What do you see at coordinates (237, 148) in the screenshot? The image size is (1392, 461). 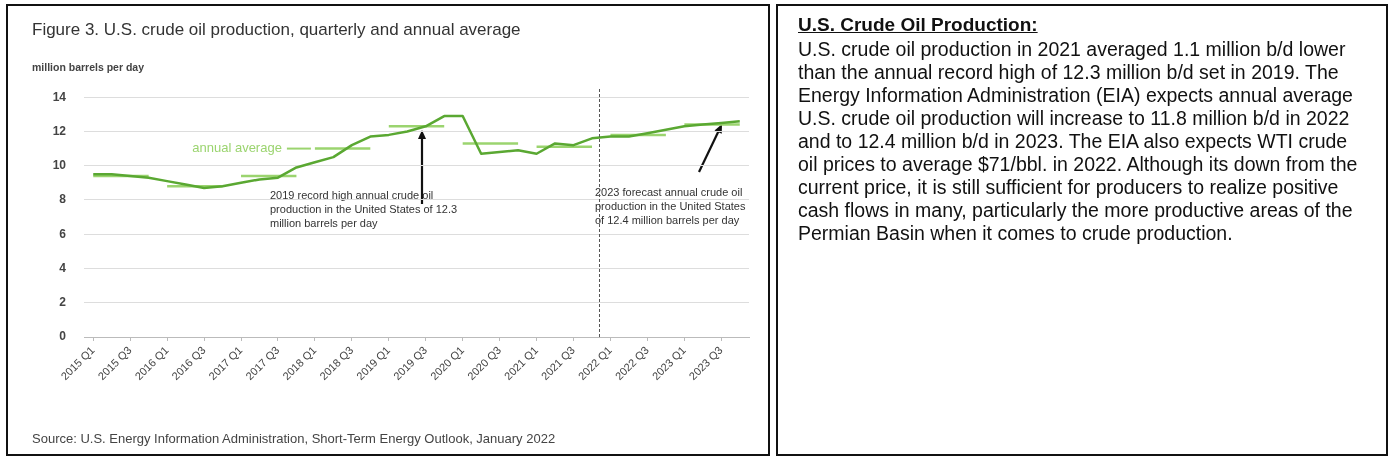 I see `legend-label: annual average` at bounding box center [237, 148].